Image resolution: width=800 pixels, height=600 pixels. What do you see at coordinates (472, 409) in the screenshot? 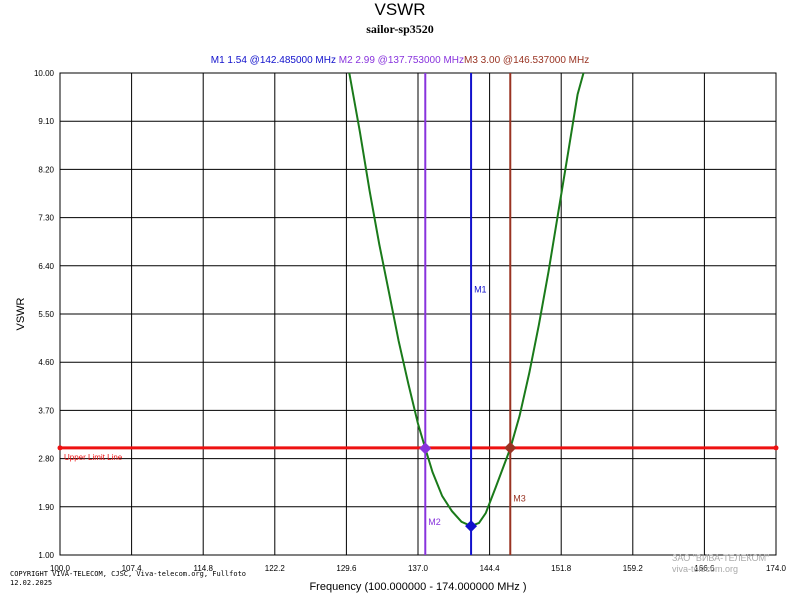
I see `marker-points: M1 M2 M3` at bounding box center [472, 409].